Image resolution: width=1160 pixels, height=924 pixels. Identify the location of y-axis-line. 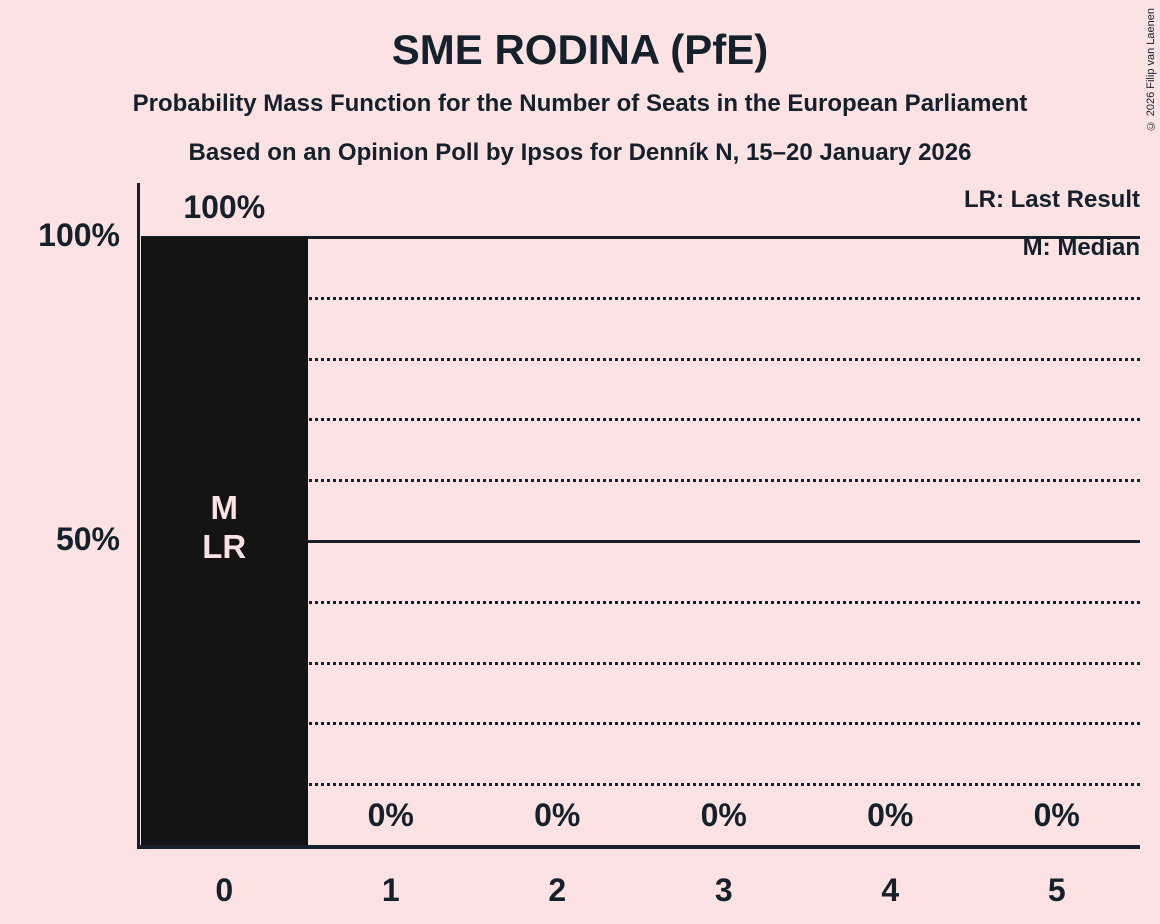
(138, 516).